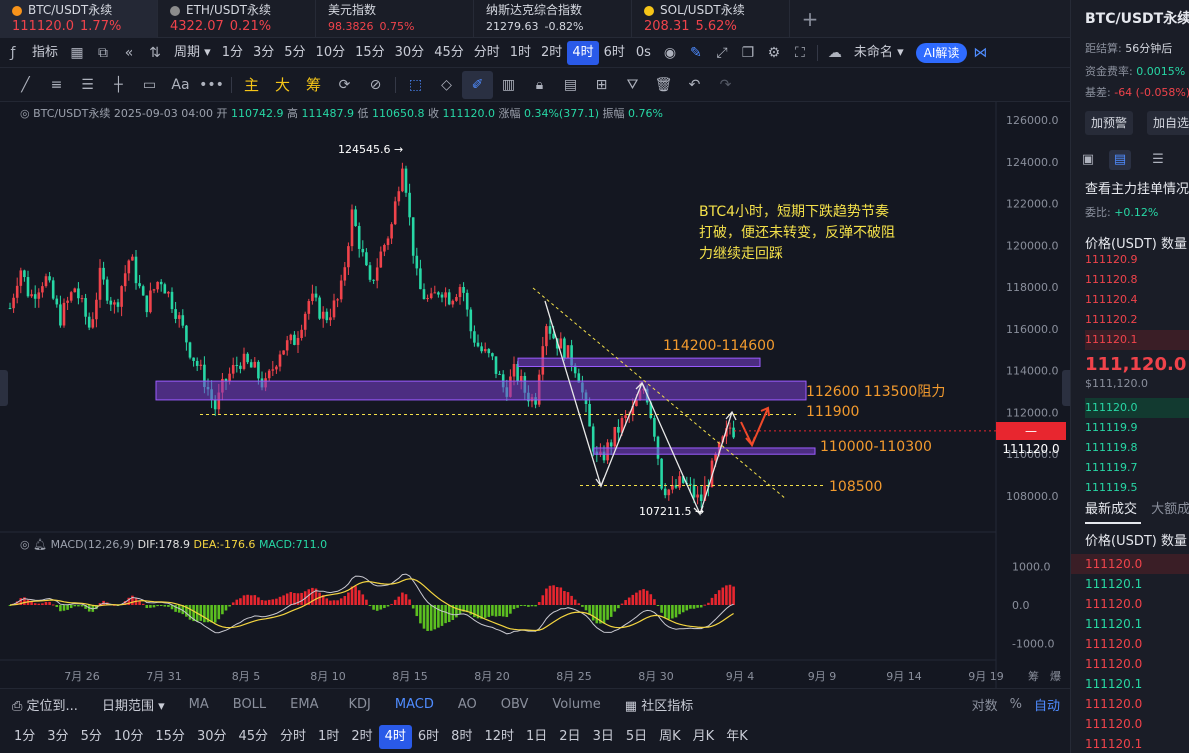  What do you see at coordinates (570, 736) in the screenshot?
I see `timeframe-quick-option: 2日` at bounding box center [570, 736].